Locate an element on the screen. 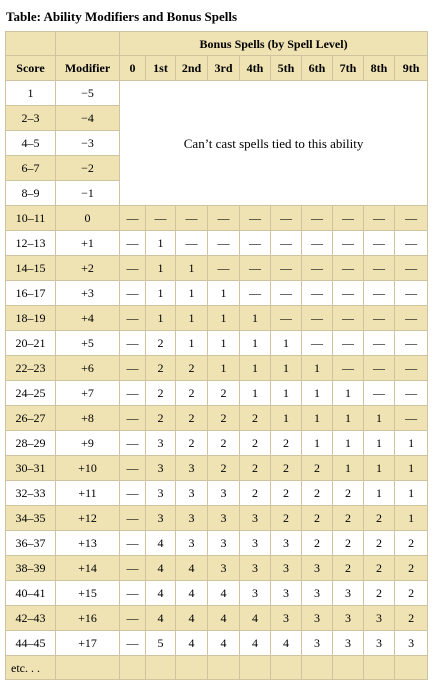  etc-cell: etc. . . is located at coordinates (30, 667).